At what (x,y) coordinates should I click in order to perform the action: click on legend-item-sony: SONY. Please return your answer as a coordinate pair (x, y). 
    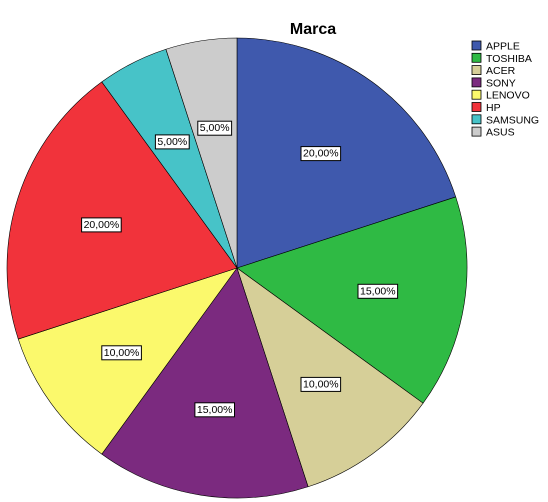
    Looking at the image, I should click on (493, 83).